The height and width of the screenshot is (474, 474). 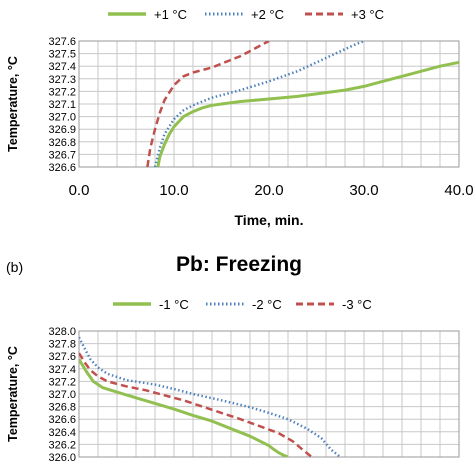 What do you see at coordinates (62, 433) in the screenshot?
I see `y-tick-label: 326.4` at bounding box center [62, 433].